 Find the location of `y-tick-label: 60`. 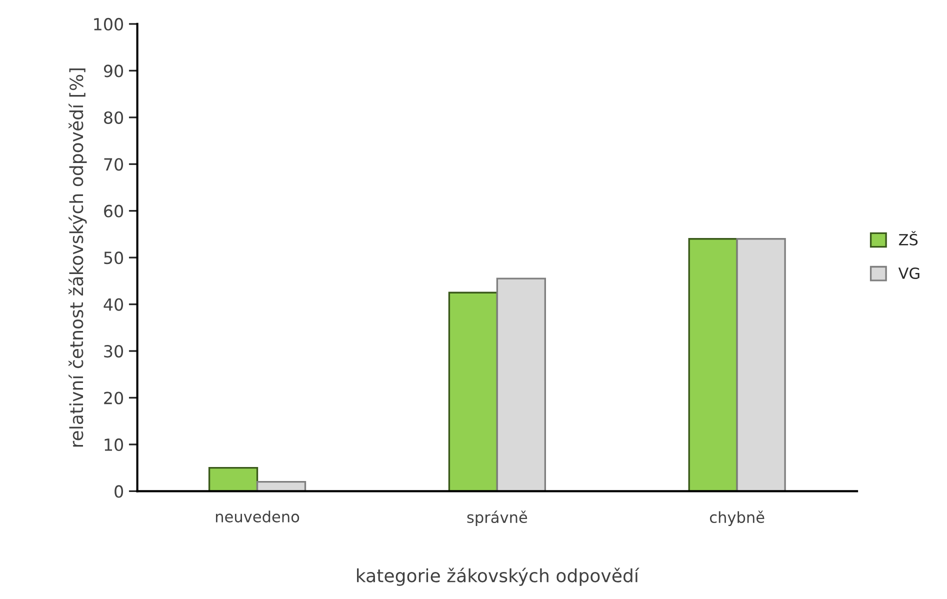

y-tick-label: 60 is located at coordinates (114, 211).